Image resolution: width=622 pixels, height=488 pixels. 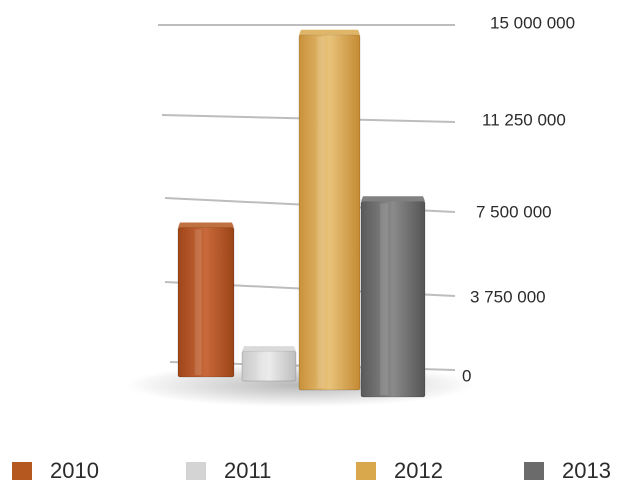 I want to click on bar-2011, so click(x=269, y=366).